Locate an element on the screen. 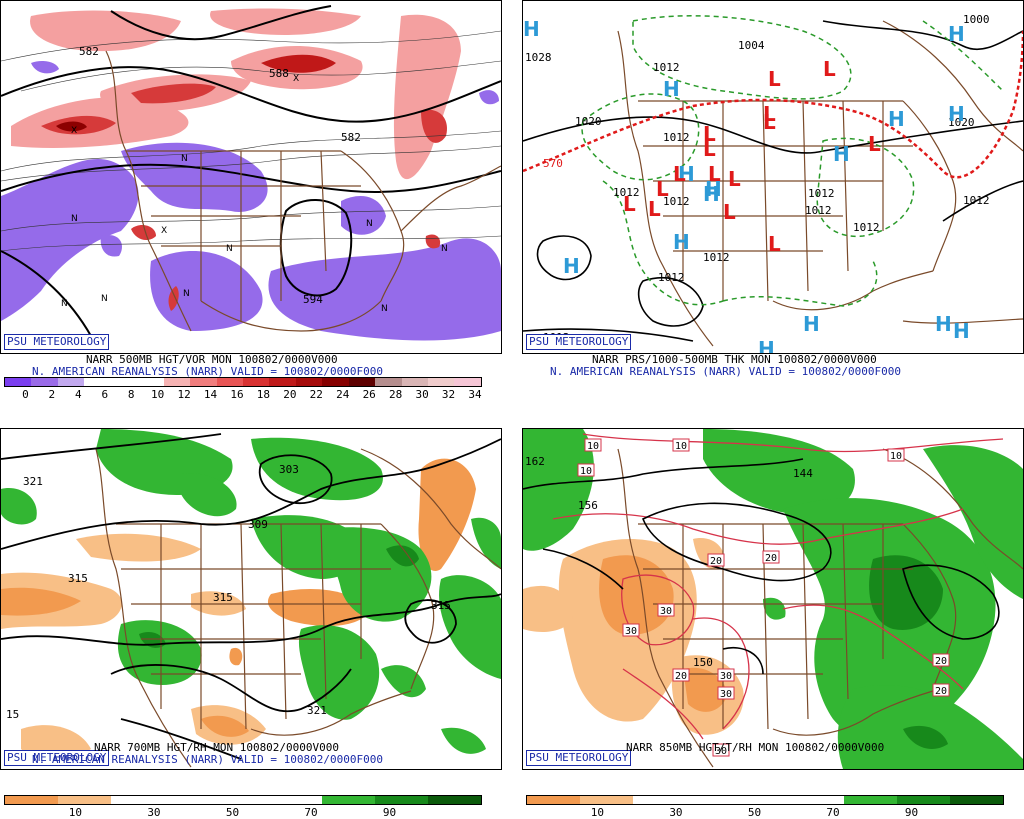 The height and width of the screenshot is (819, 1024). contour-label: 321 is located at coordinates (33, 481).